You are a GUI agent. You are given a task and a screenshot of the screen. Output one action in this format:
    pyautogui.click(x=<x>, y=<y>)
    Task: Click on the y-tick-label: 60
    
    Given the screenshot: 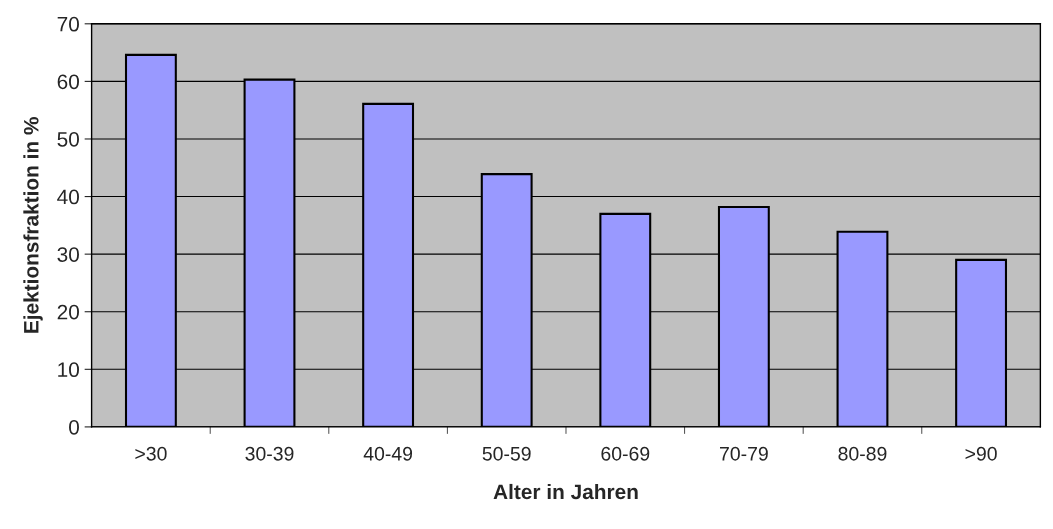 What is the action you would take?
    pyautogui.click(x=68, y=82)
    